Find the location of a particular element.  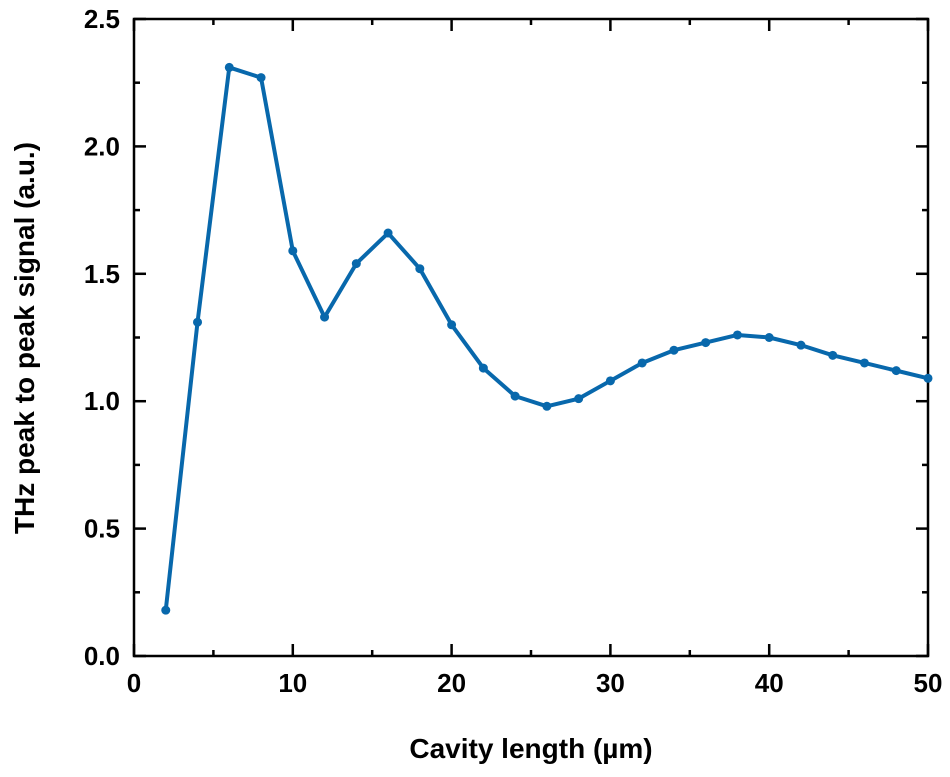

x-tick-label: 40 is located at coordinates (769, 683).